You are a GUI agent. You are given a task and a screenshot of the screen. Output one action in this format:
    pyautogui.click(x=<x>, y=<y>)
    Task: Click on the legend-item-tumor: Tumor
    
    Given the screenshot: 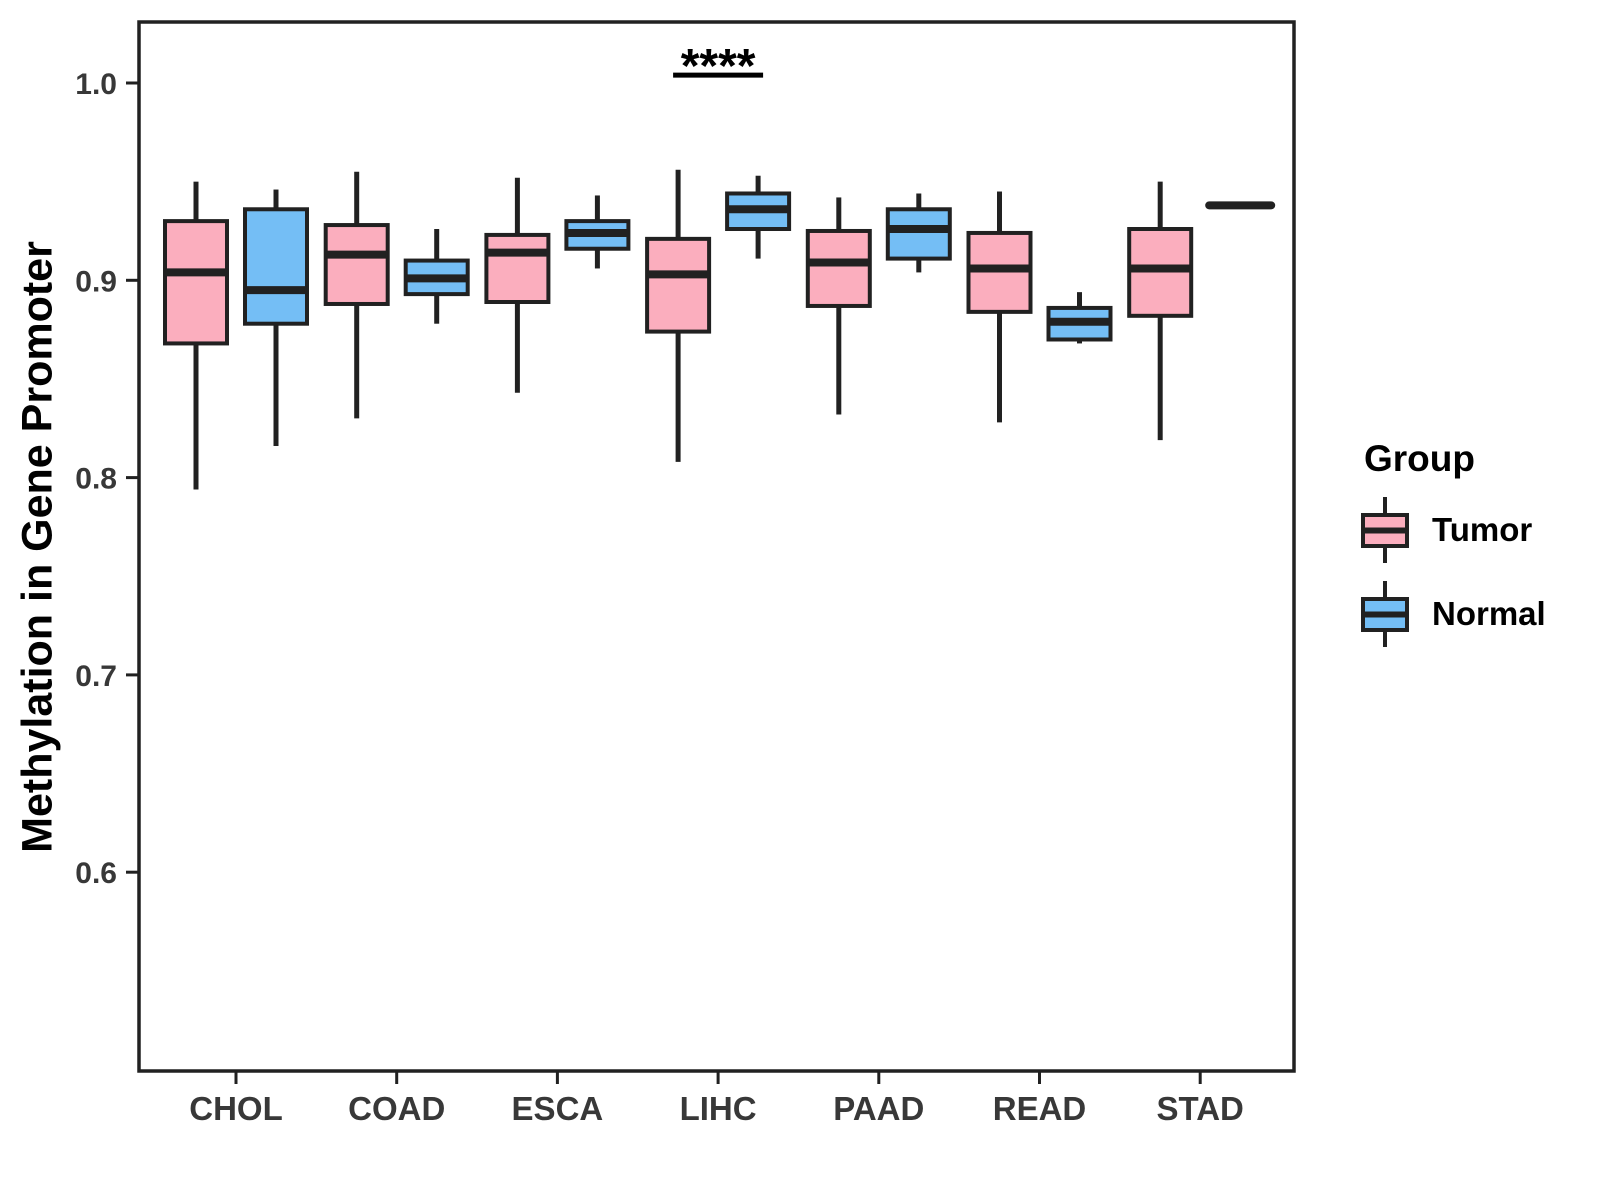 What is the action you would take?
    pyautogui.click(x=1451, y=530)
    